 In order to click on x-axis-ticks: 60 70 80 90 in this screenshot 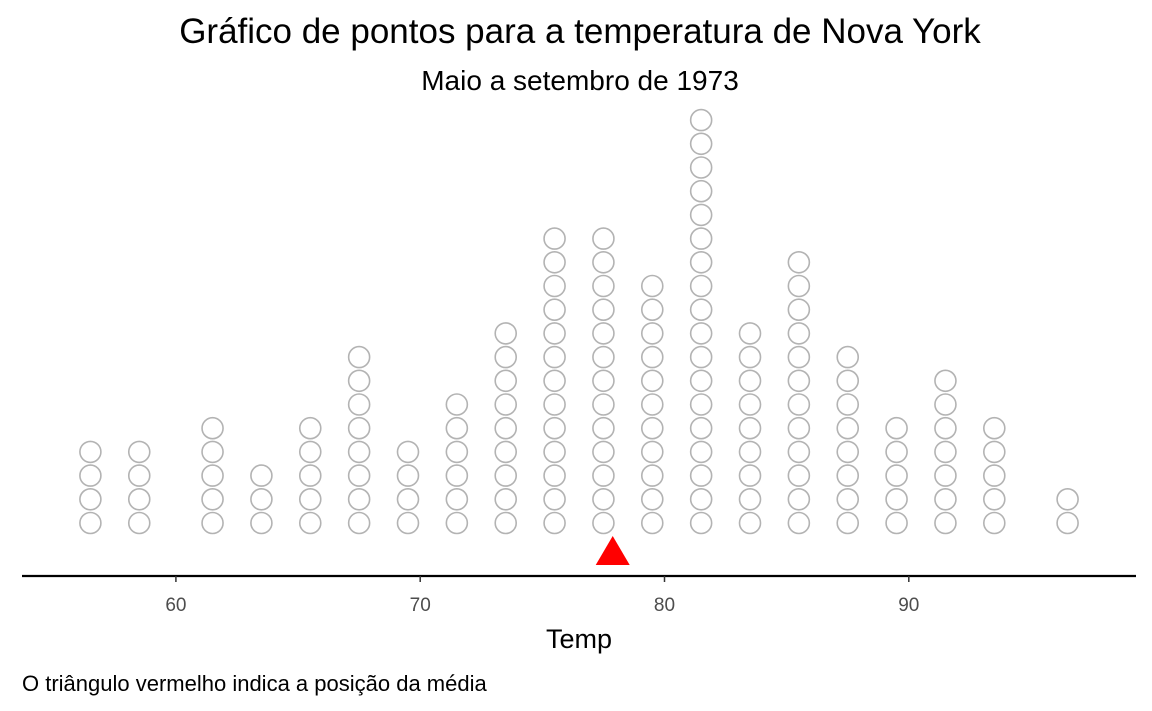, I will do `click(542, 596)`.